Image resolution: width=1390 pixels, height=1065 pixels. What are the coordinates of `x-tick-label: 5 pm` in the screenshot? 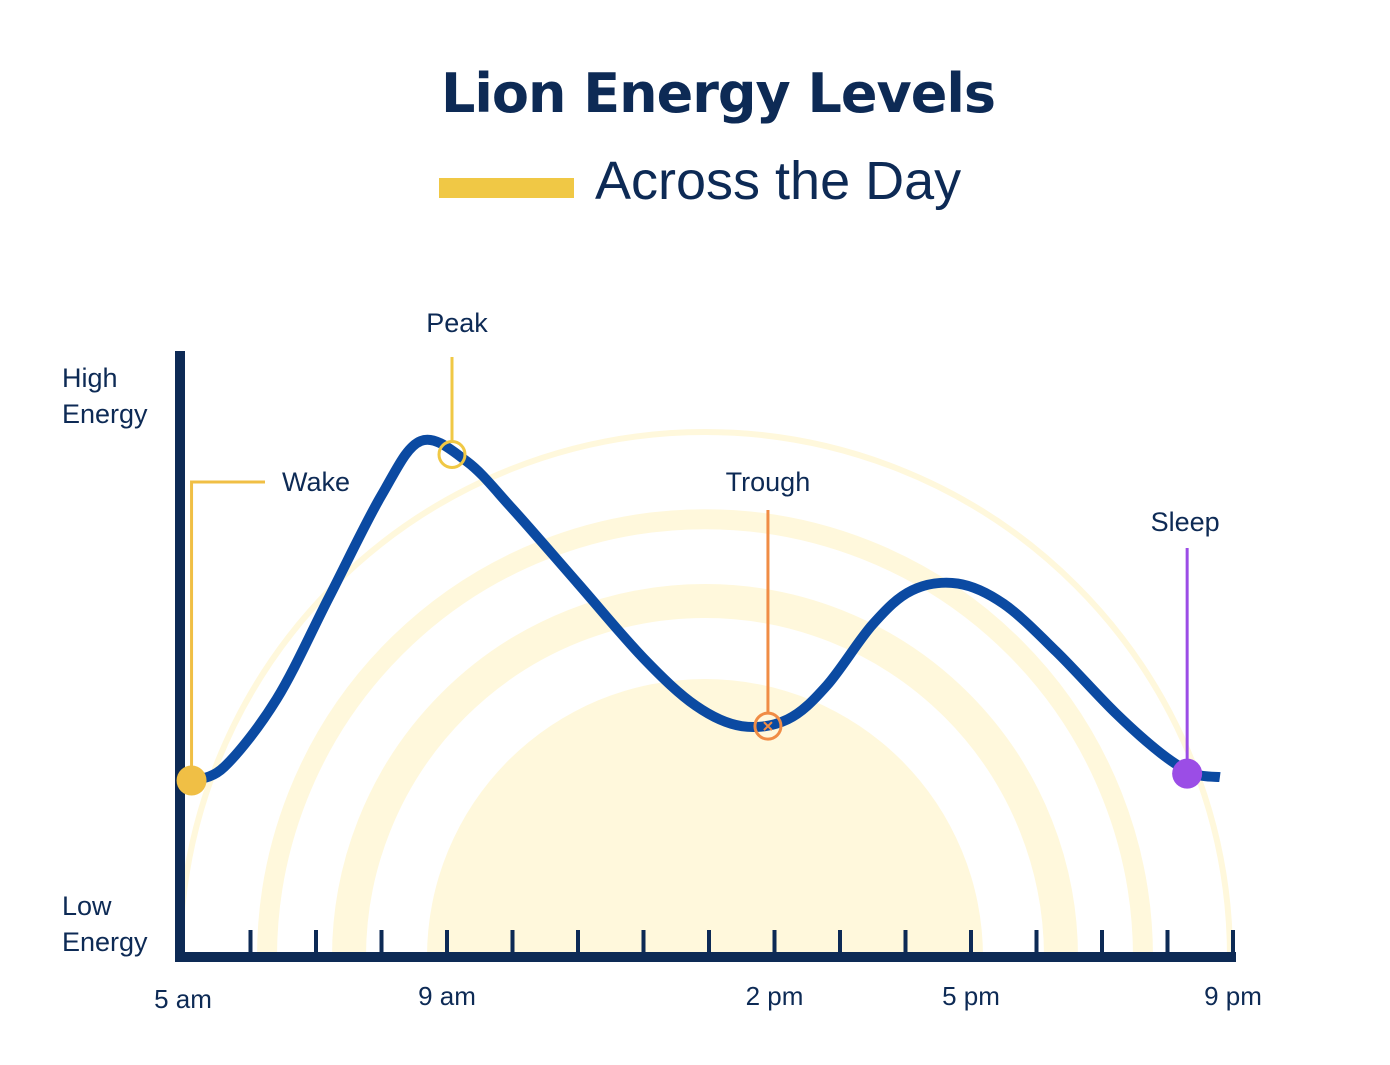 It's located at (971, 996).